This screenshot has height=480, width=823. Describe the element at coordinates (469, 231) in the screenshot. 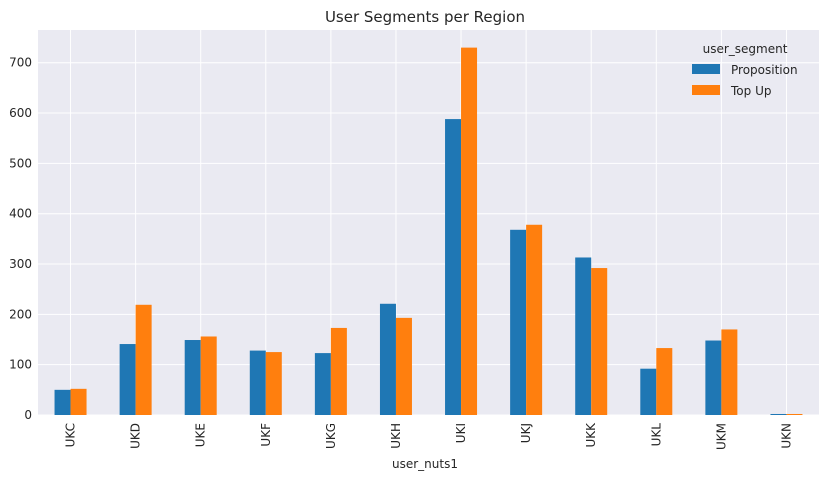

I see `bar-top-up-uki` at that location.